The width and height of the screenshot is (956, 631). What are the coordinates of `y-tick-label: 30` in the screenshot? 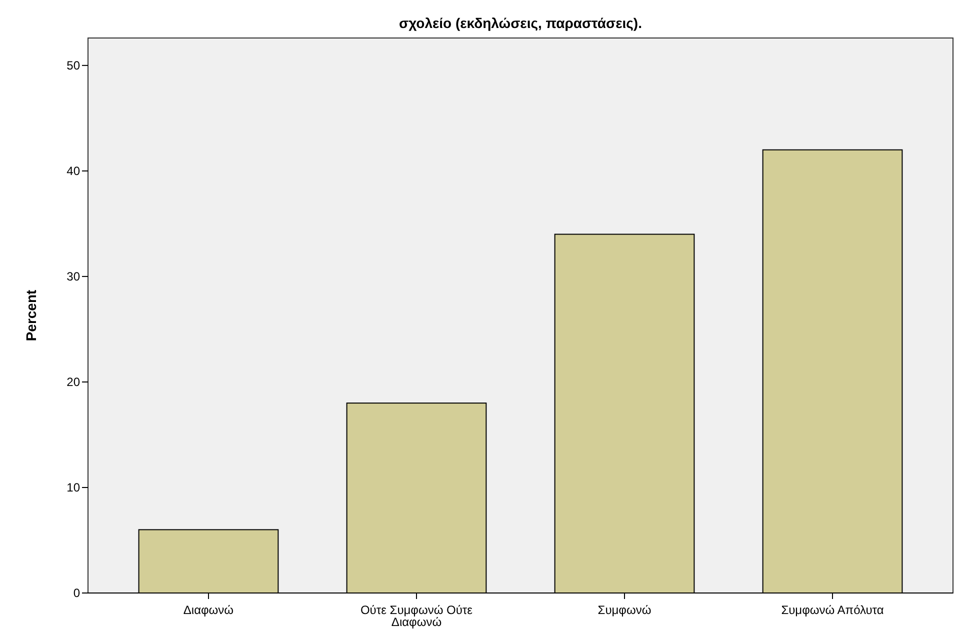 It's located at (73, 277).